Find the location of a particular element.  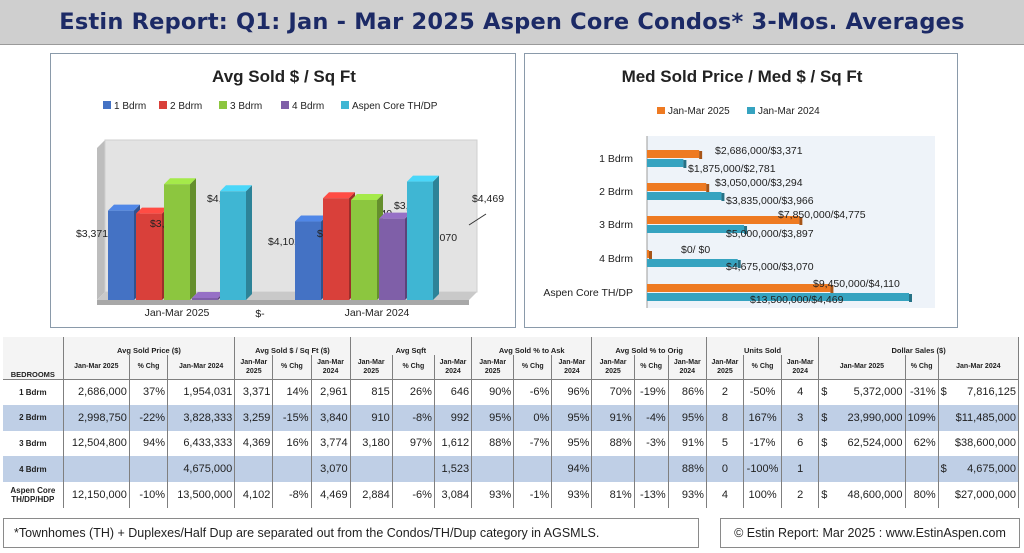

cell-psf-1: 14% is located at coordinates (292, 392).